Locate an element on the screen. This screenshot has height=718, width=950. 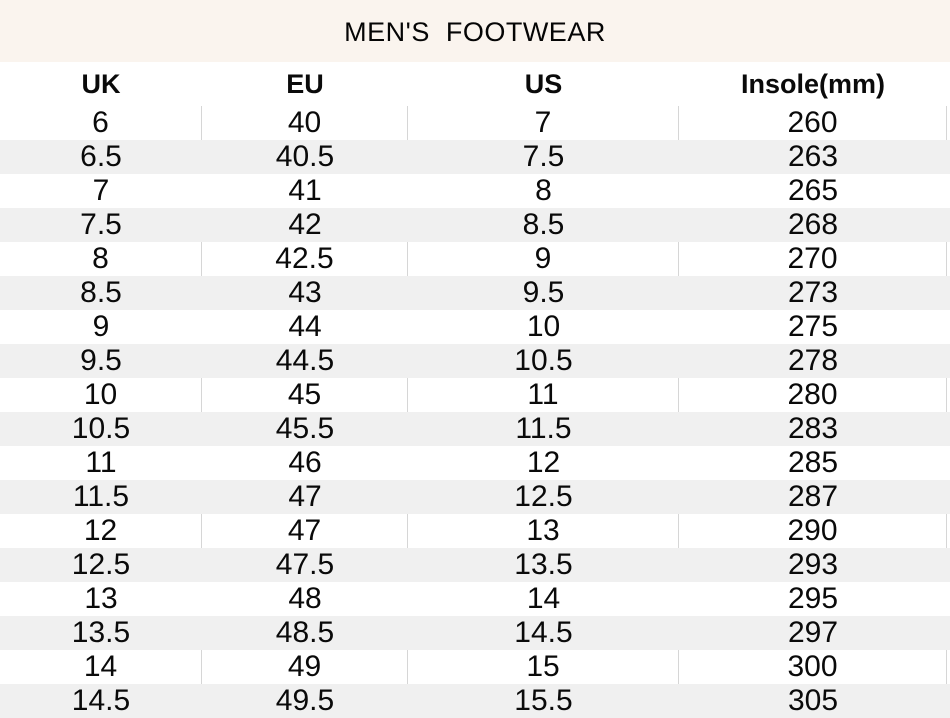
table-cell: 40 is located at coordinates (305, 123).